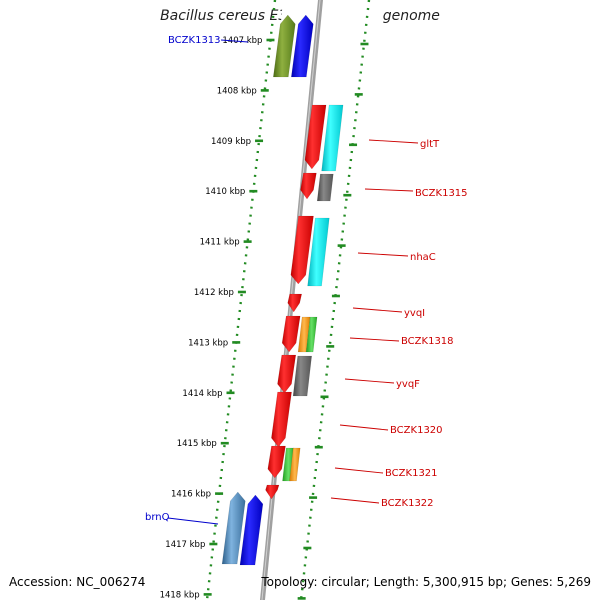 The width and height of the screenshot is (600, 600). Describe the element at coordinates (411, 473) in the screenshot. I see `gene-label: BCZK1321` at that location.